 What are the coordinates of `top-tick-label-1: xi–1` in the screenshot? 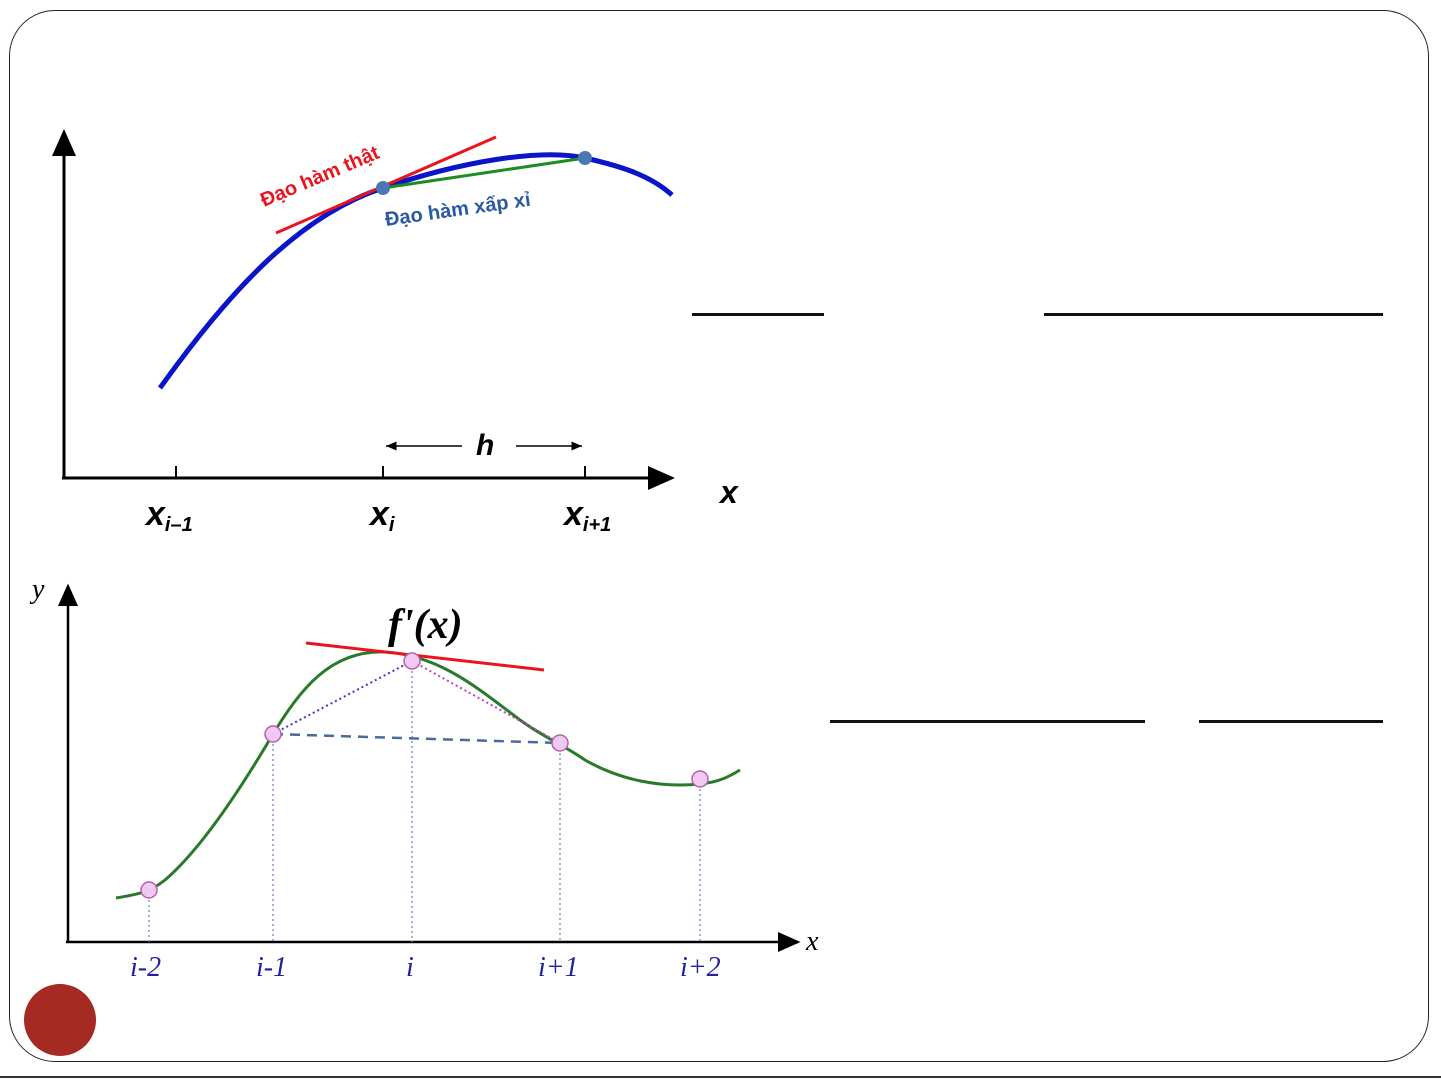 It's located at (168, 515).